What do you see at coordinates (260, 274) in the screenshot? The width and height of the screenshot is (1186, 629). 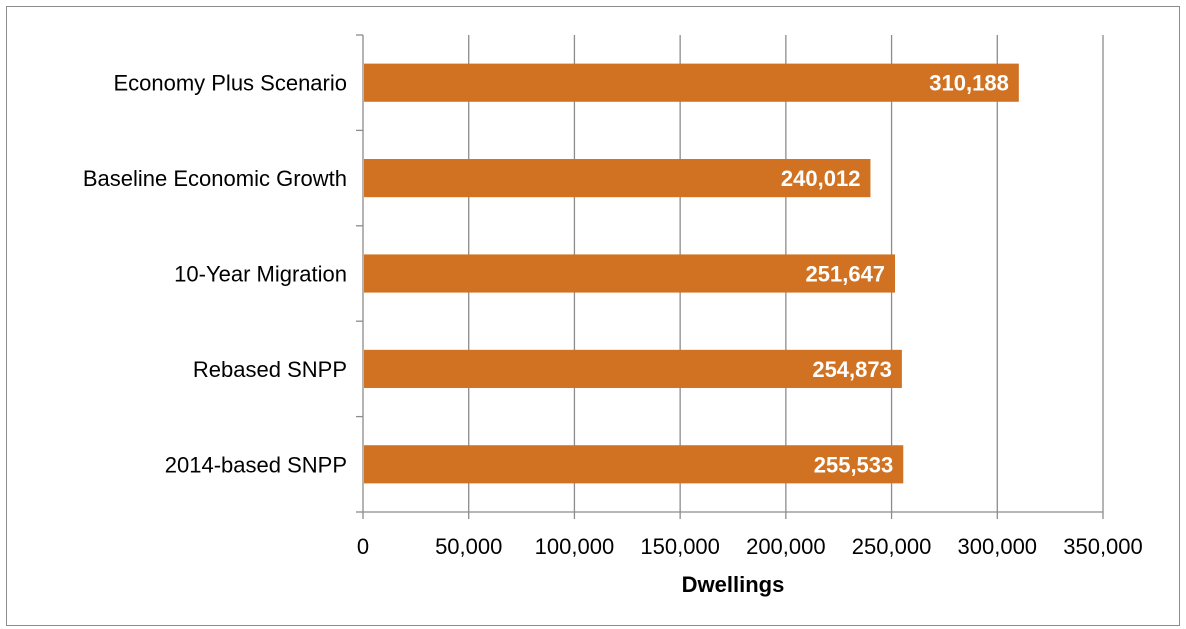 I see `category-label: 10-Year Migration` at bounding box center [260, 274].